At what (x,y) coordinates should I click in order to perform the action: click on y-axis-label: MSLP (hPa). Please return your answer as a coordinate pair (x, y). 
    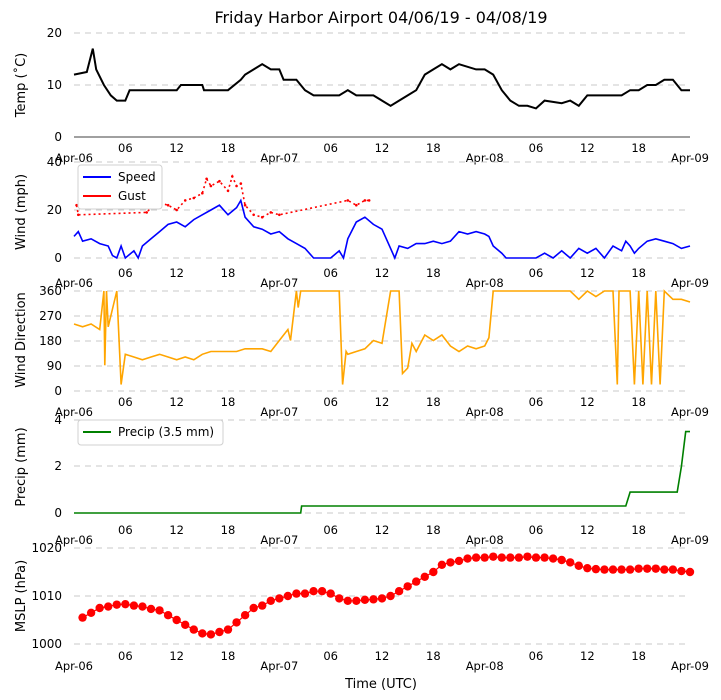
    Looking at the image, I should click on (21, 596).